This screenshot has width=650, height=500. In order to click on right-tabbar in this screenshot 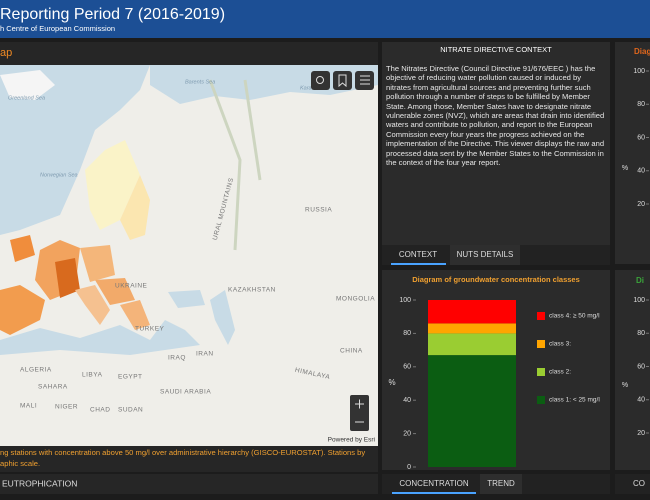, I will do `click(632, 484)`.